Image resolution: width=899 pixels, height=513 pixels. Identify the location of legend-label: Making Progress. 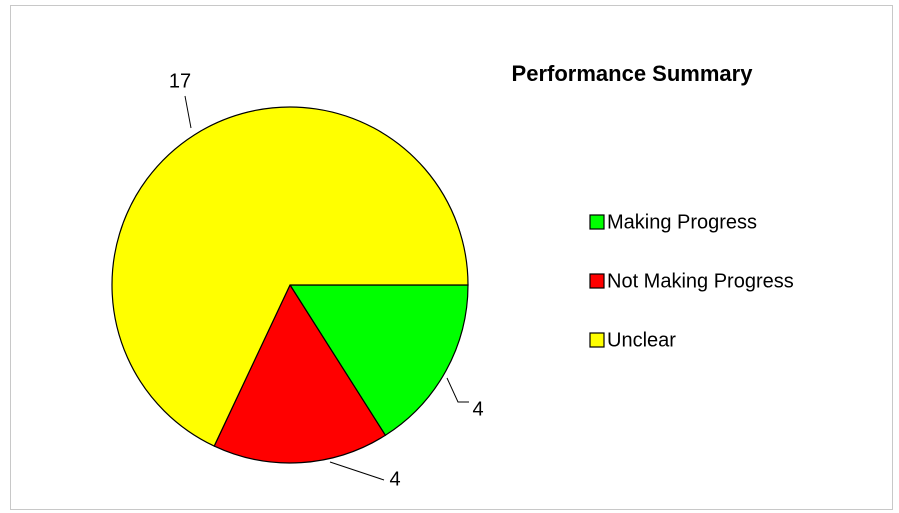
(682, 222).